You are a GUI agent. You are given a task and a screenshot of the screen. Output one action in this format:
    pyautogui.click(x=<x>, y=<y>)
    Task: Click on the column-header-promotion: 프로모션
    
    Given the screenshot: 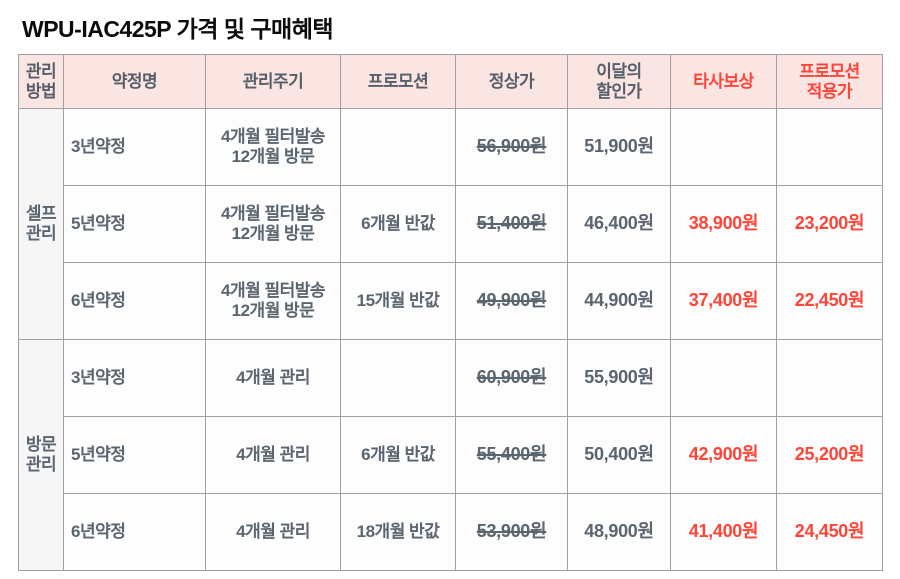 What is the action you would take?
    pyautogui.click(x=398, y=81)
    